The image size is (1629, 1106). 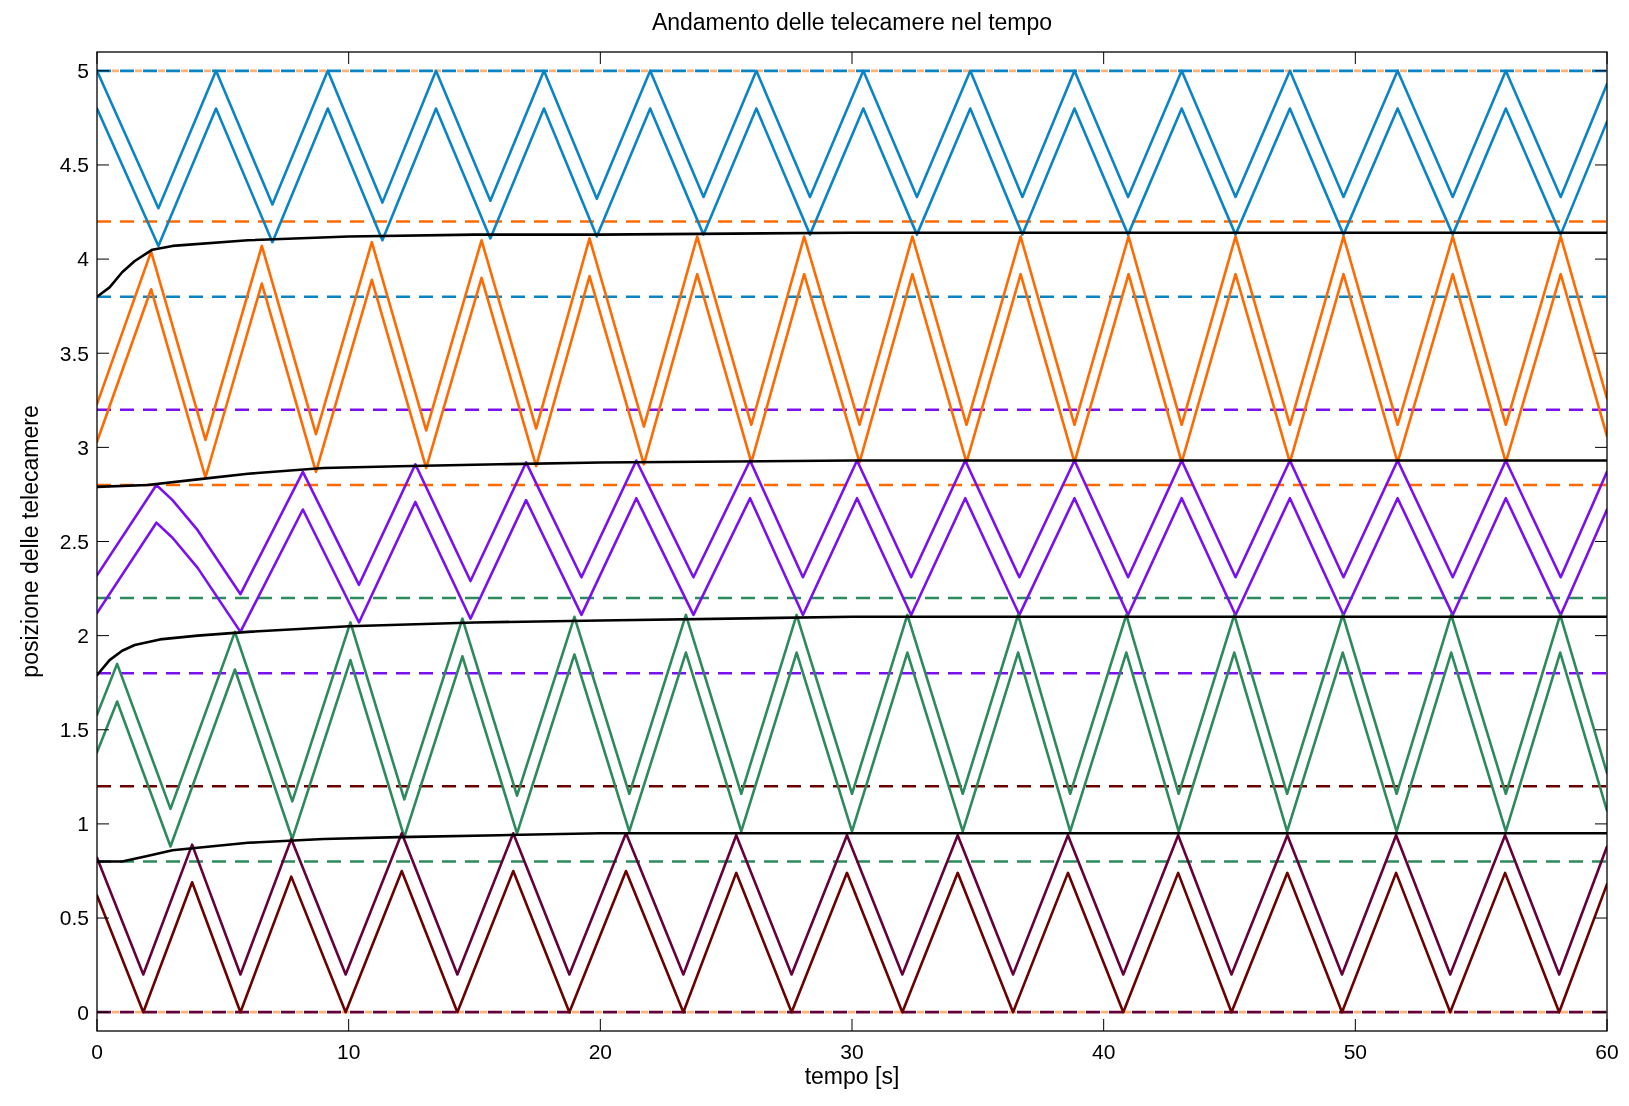 I want to click on x-tick-label: 50, so click(x=1355, y=1051).